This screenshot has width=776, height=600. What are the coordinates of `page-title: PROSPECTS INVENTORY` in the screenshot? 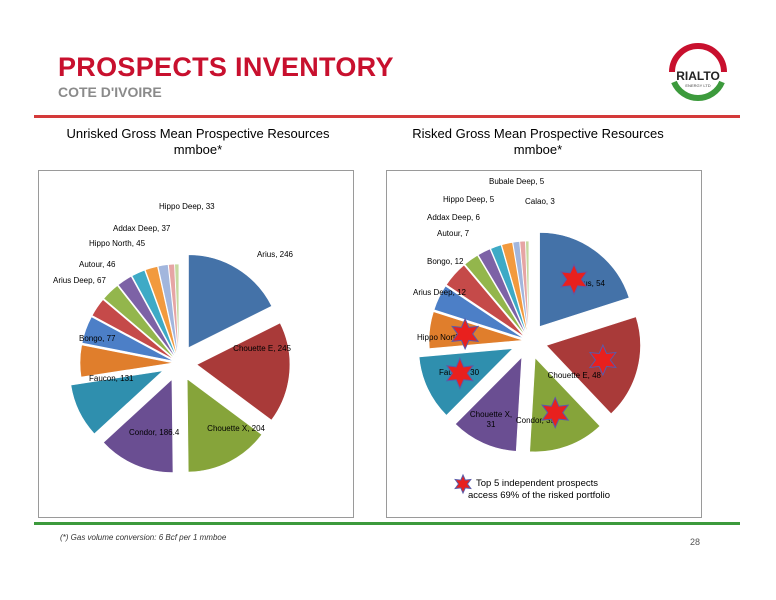 It's located at (226, 67).